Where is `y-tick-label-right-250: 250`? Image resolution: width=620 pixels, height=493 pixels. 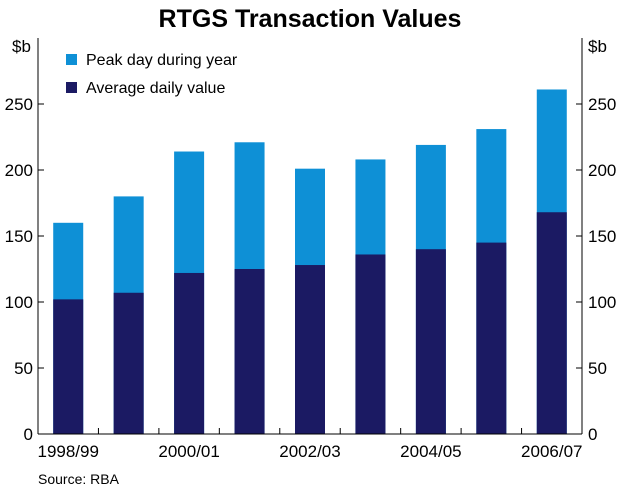 y-tick-label-right-250: 250 is located at coordinates (602, 104).